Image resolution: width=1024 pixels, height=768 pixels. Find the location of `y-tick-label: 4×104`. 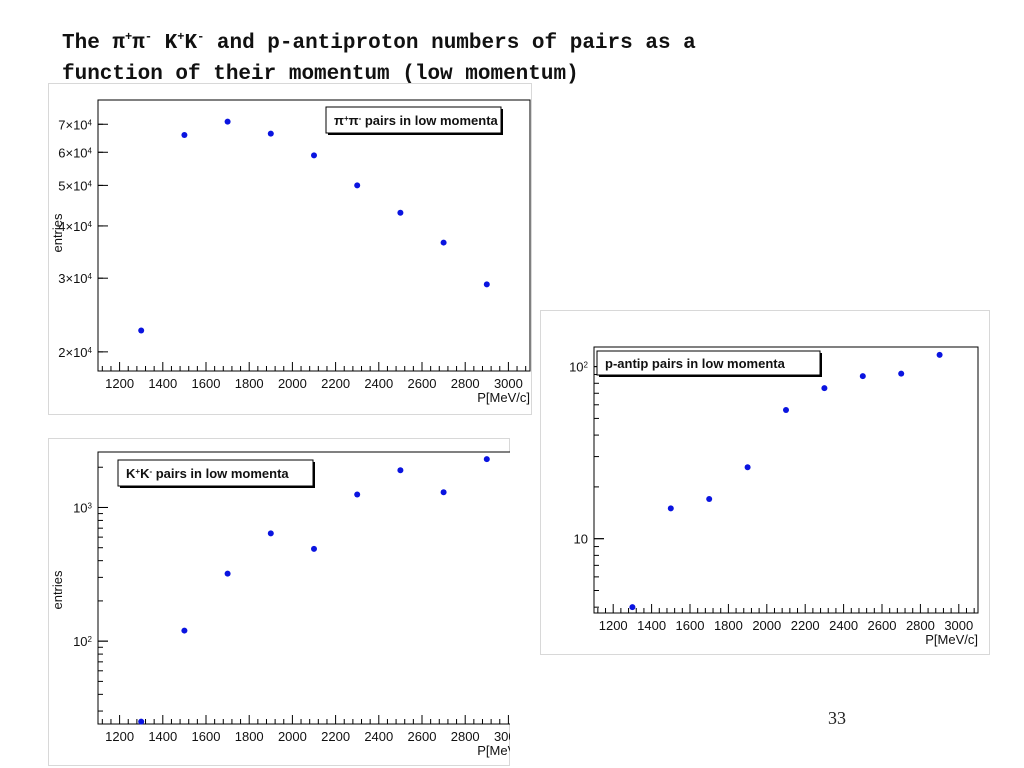

y-tick-label: 4×104 is located at coordinates (75, 226).